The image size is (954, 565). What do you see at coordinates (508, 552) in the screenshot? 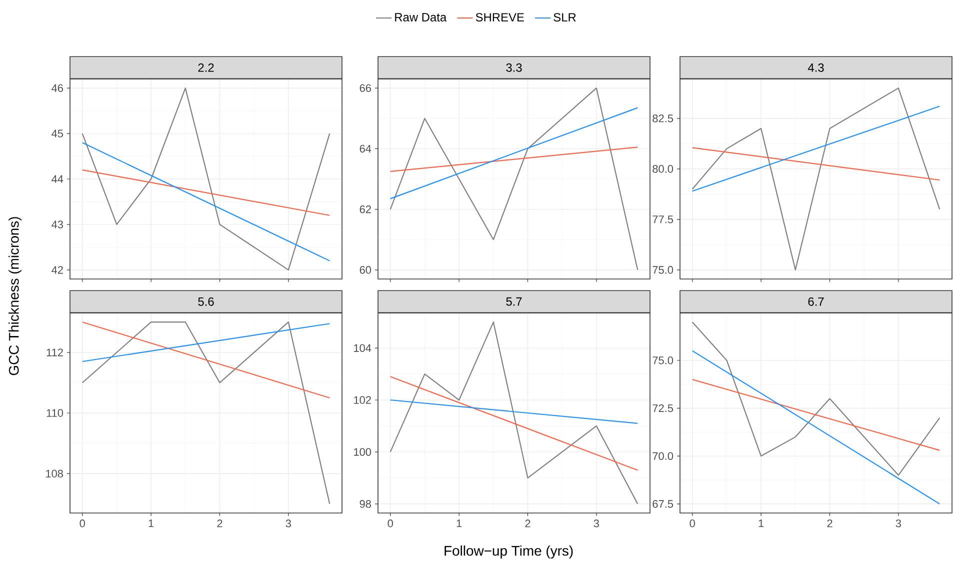
I see `x-axis-title: Follow−up Time (yrs)` at bounding box center [508, 552].